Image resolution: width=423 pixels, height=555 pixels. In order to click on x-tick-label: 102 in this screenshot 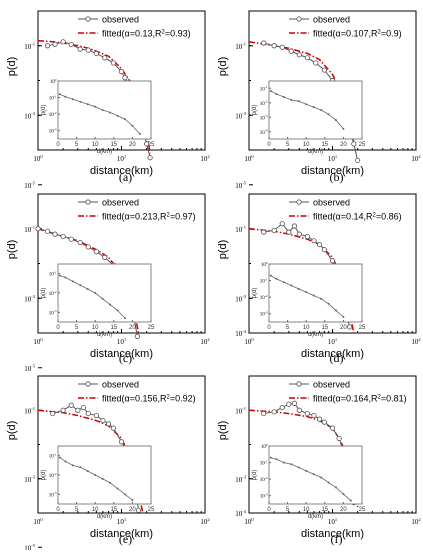, I will do `click(205, 341)`.